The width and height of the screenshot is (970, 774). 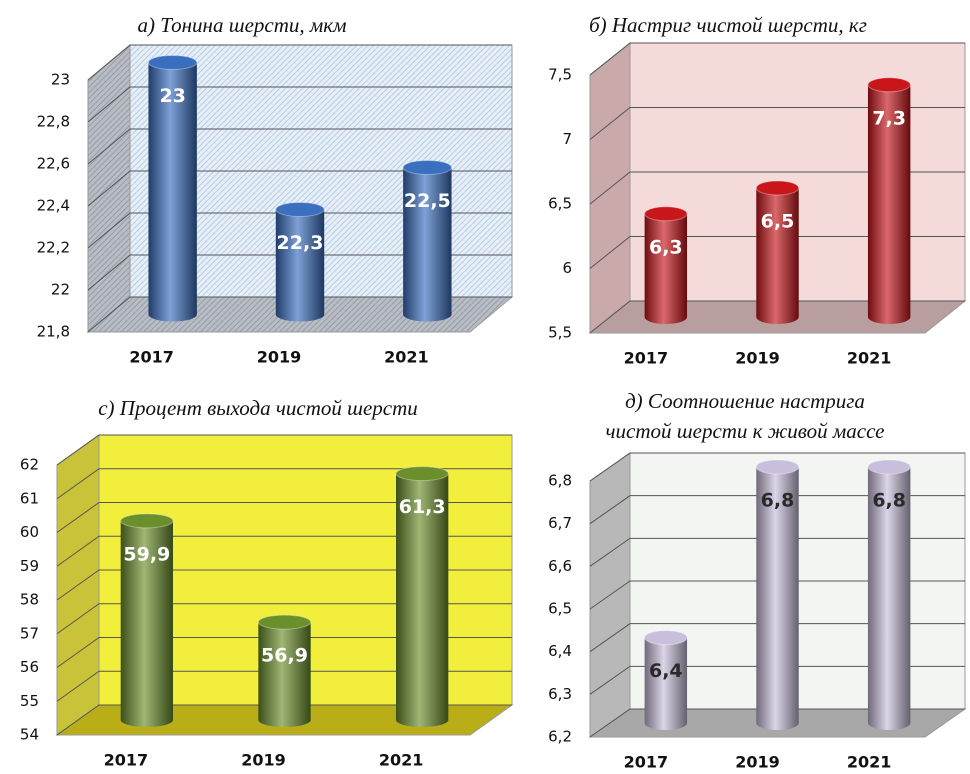 What do you see at coordinates (29, 701) in the screenshot?
I see `y-tick-label: 55` at bounding box center [29, 701].